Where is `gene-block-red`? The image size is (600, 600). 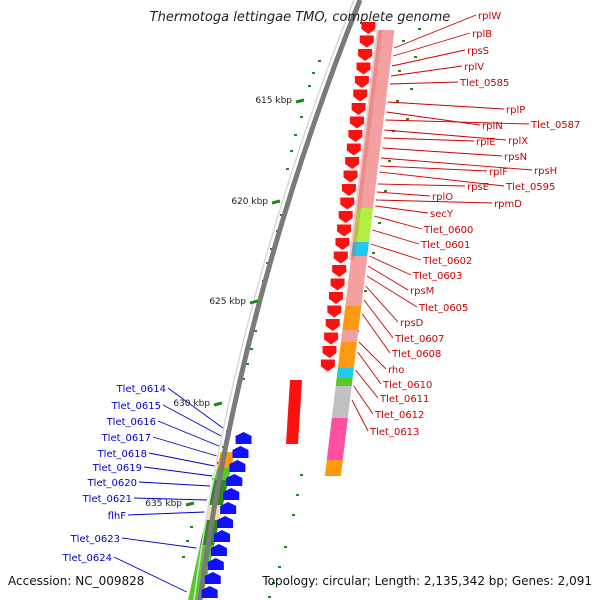 gene-block-red is located at coordinates (294, 412).